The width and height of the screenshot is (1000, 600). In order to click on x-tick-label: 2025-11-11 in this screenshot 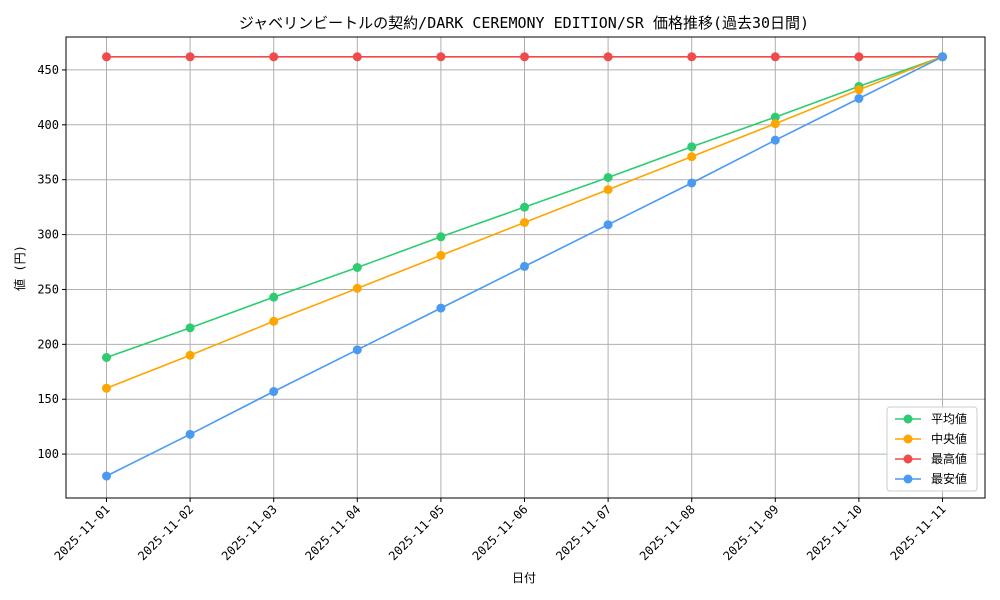, I will do `click(918, 532)`.